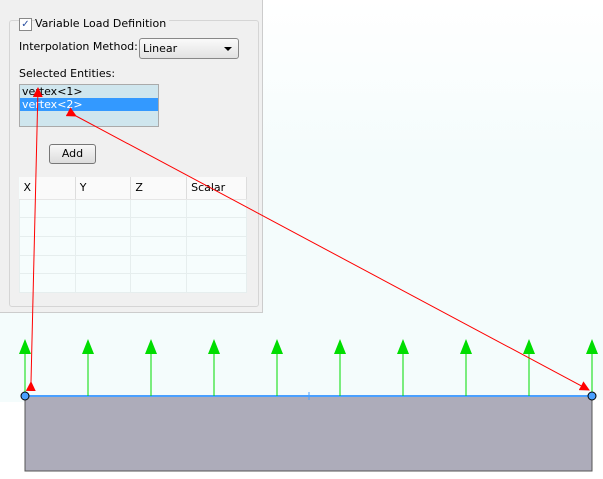  I want to click on selected-entities-label: Selected Entities:, so click(67, 73).